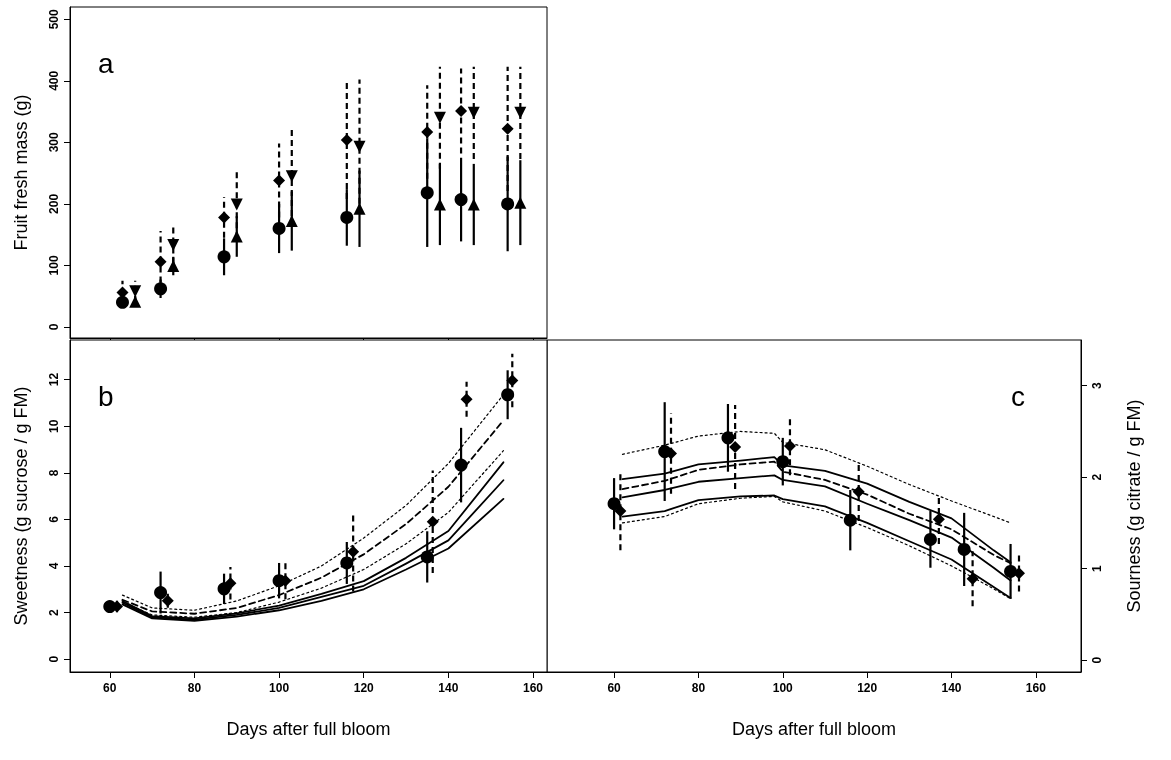  I want to click on y-tick-label: 8, so click(54, 473).